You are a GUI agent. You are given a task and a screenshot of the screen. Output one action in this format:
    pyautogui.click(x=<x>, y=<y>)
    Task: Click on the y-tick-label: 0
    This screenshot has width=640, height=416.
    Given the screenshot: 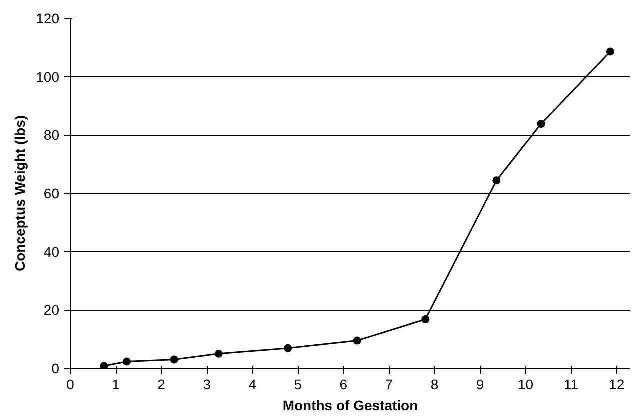 What is the action you would take?
    pyautogui.click(x=56, y=368)
    